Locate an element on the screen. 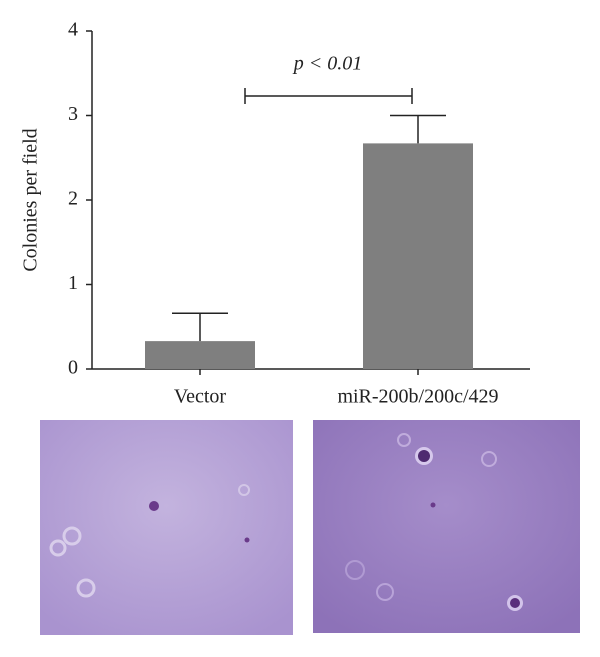  y-tick-label: 4 is located at coordinates (73, 30).